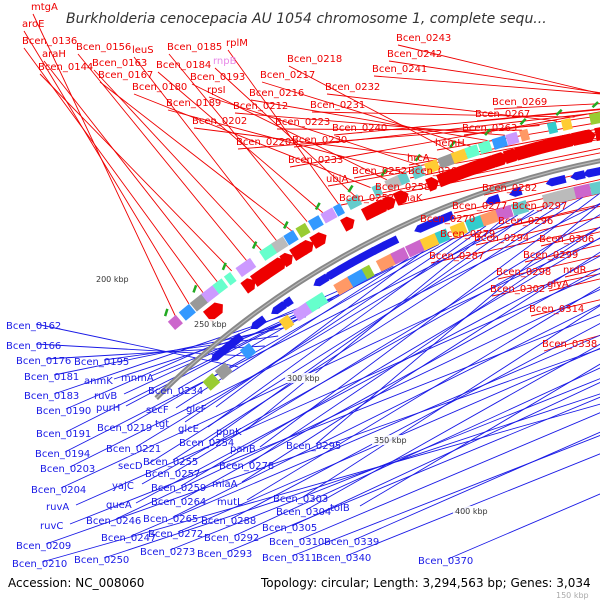 The image size is (600, 600). What do you see at coordinates (228, 521) in the screenshot?
I see `reverse-gene-label: Bcen_0288` at bounding box center [228, 521].